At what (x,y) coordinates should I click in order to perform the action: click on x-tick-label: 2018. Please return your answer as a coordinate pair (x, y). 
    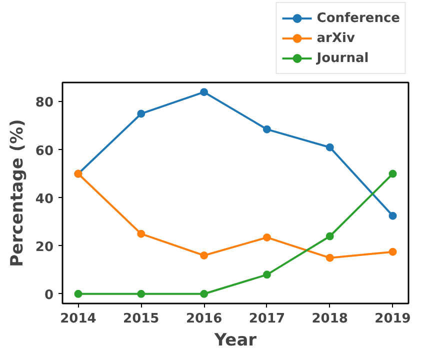
    Looking at the image, I should click on (330, 319).